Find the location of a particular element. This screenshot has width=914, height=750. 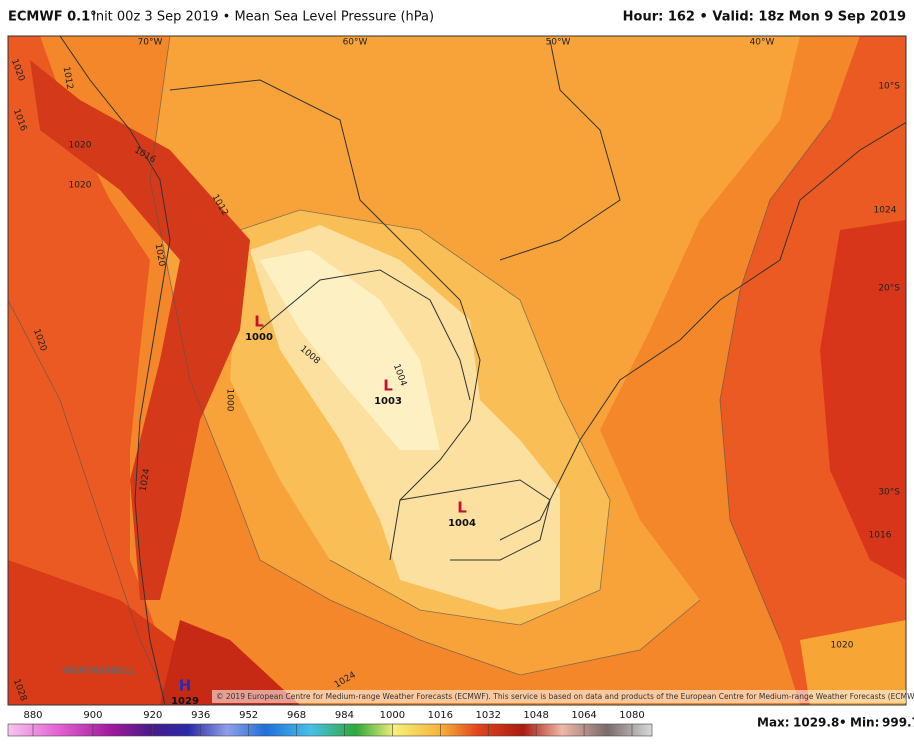

center-symbol: H is located at coordinates (185, 686).